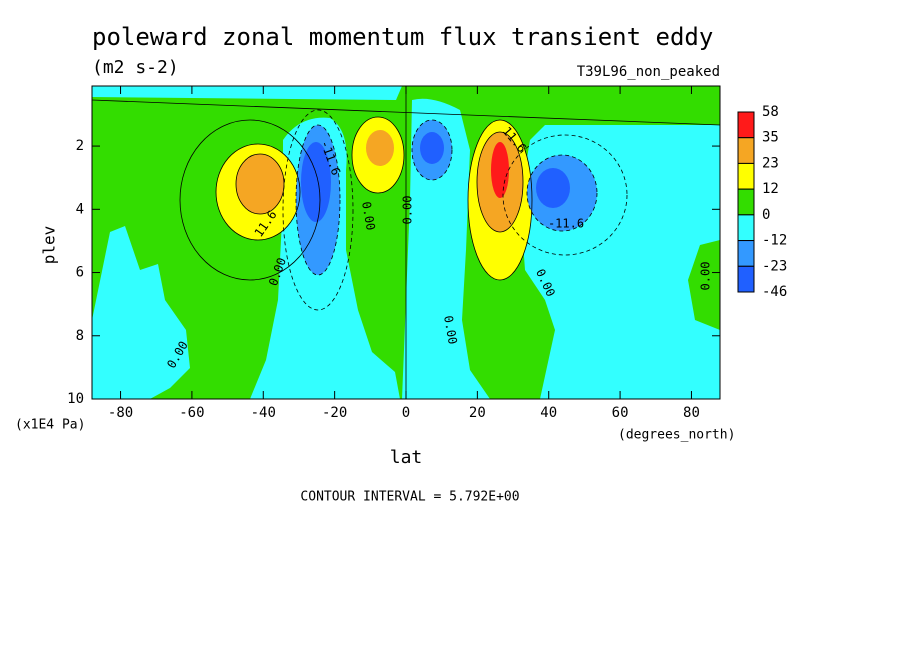 The width and height of the screenshot is (904, 654). Describe the element at coordinates (676, 435) in the screenshot. I see `x-units: (degrees_north)` at that location.